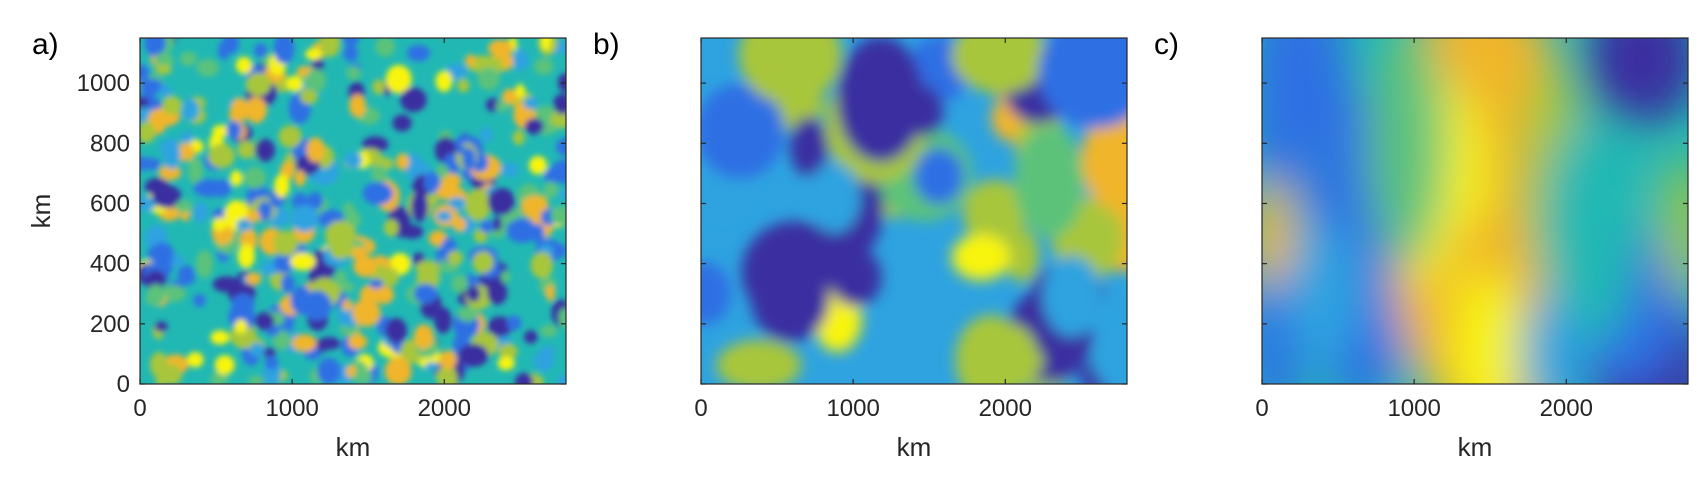 Image resolution: width=1708 pixels, height=480 pixels. Describe the element at coordinates (45, 44) in the screenshot. I see `panel-label: a)` at that location.